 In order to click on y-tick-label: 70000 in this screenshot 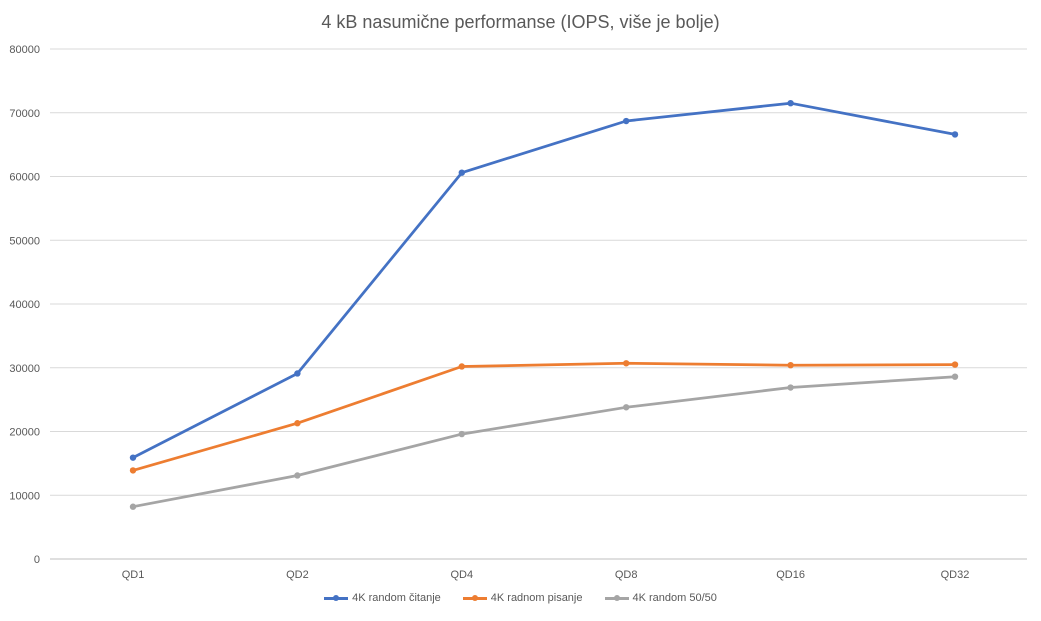, I will do `click(24, 114)`.